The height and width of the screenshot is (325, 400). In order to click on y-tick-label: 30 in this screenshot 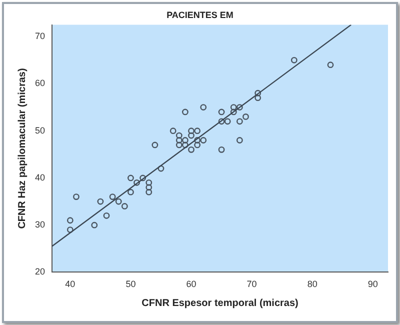, I will do `click(40, 225)`.